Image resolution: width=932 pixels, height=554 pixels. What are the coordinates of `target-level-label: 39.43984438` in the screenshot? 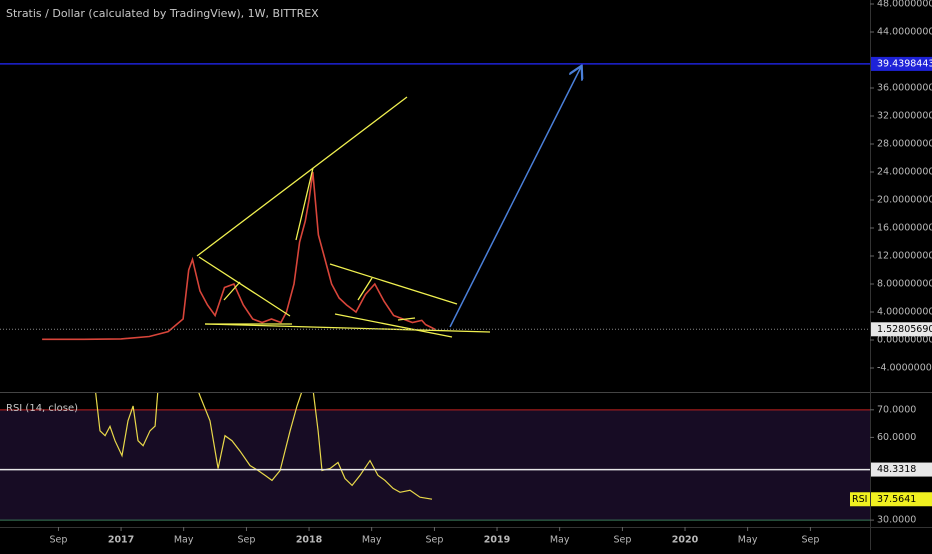 It's located at (904, 63).